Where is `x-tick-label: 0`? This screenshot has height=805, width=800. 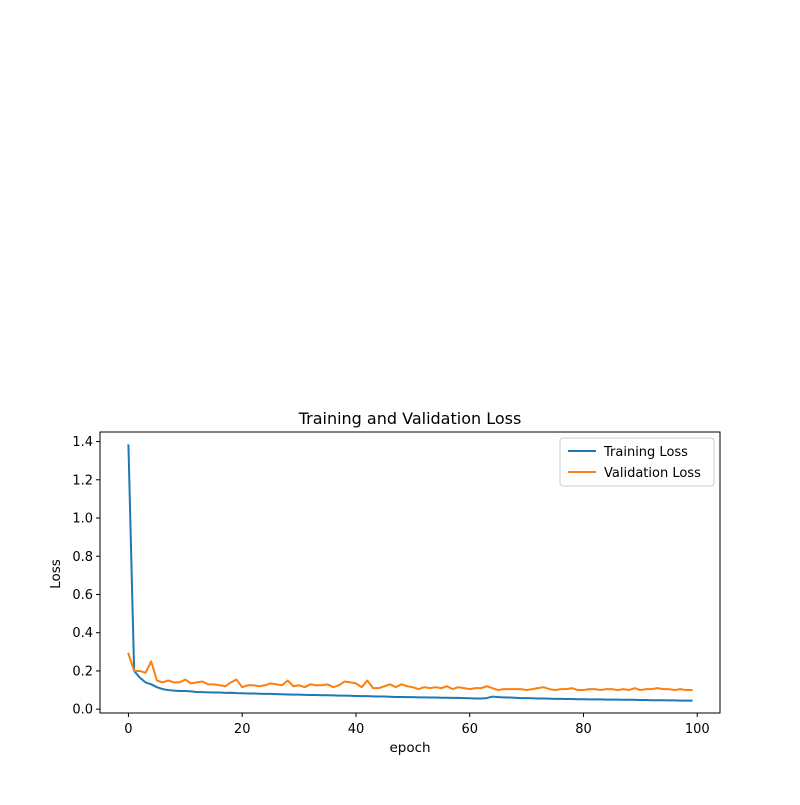
x-tick-label: 0 is located at coordinates (128, 729).